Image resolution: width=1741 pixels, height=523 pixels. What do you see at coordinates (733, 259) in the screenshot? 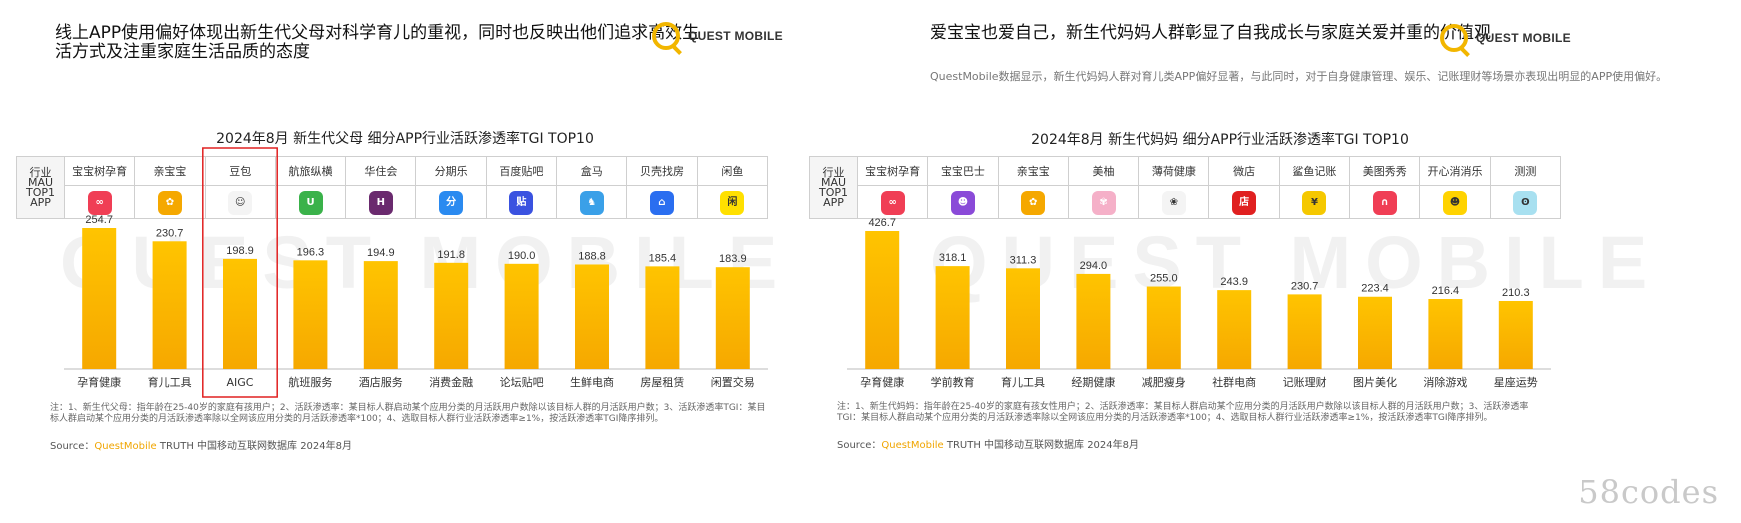
I see `data-label: 183.9` at bounding box center [733, 259].